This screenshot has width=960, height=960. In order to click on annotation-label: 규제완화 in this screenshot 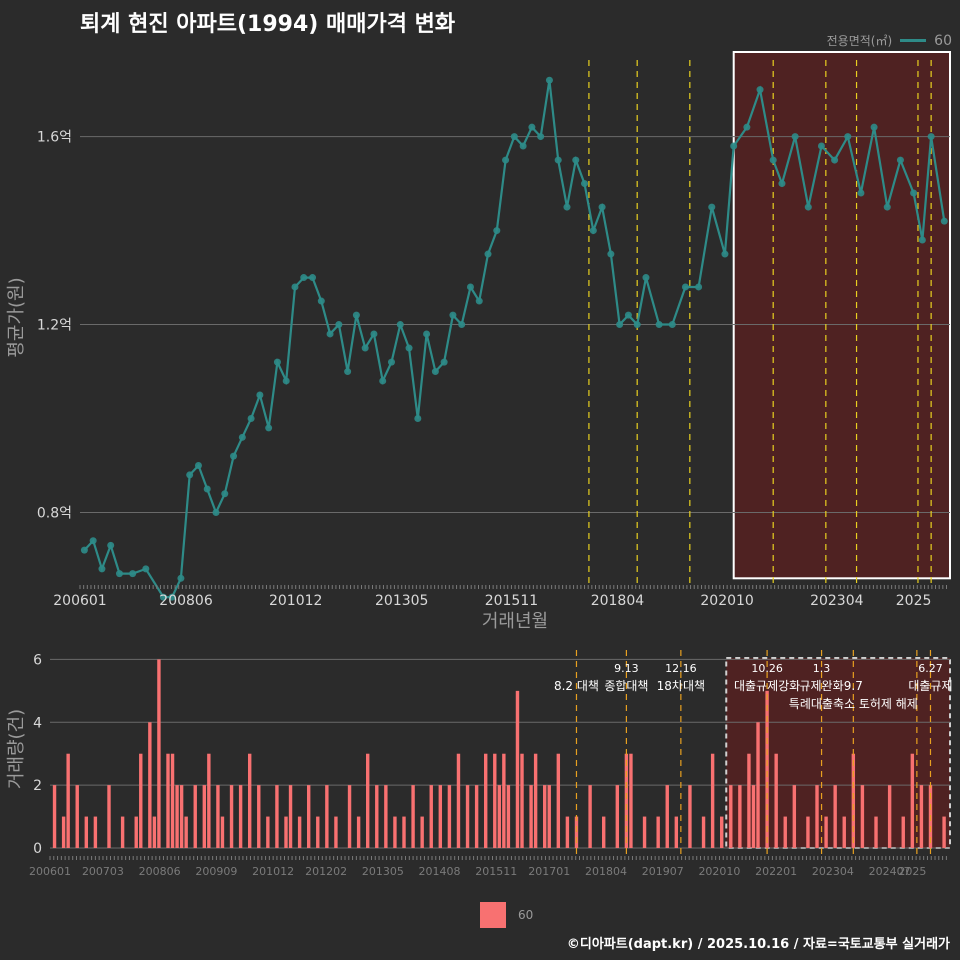, I will do `click(821, 686)`.